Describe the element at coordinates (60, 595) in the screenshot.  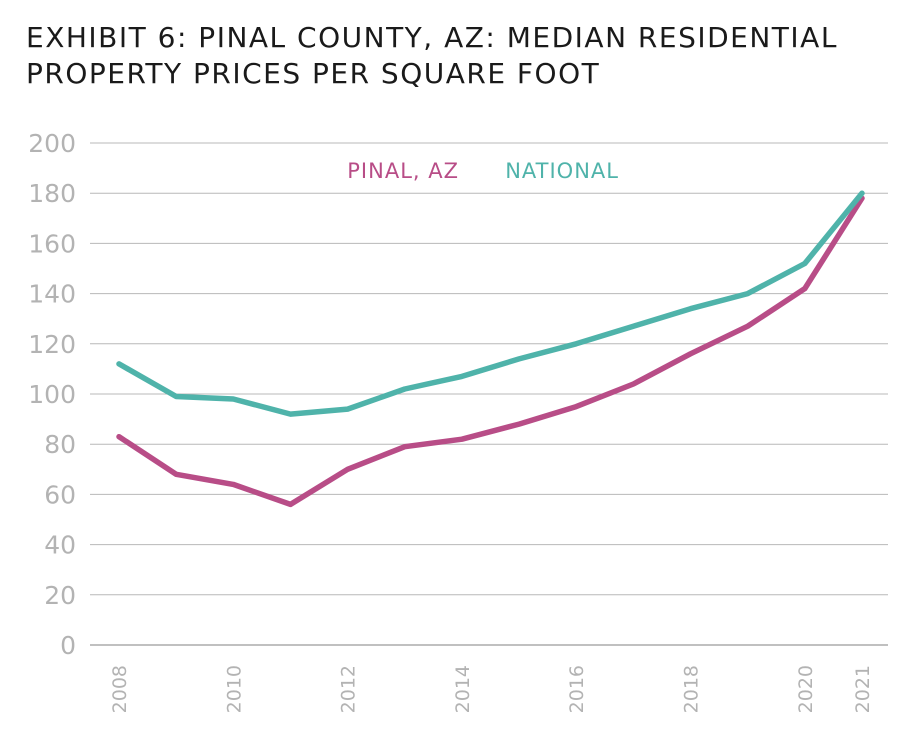
I see `y-tick-label: 20` at that location.